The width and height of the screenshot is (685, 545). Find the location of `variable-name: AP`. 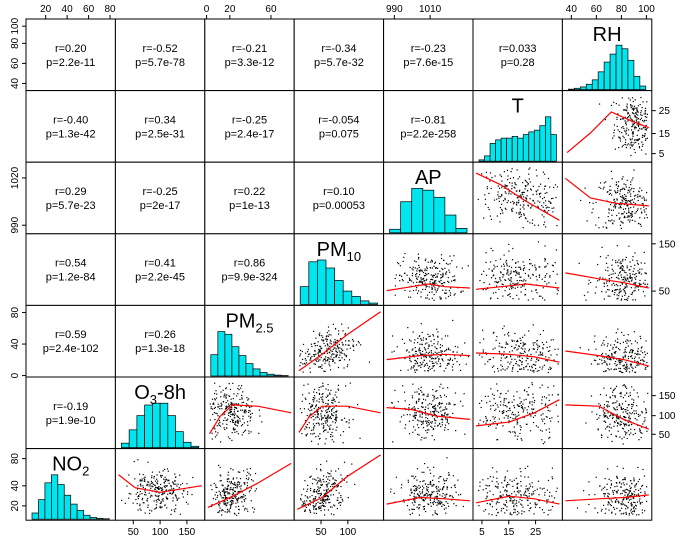

variable-name: AP is located at coordinates (428, 178).